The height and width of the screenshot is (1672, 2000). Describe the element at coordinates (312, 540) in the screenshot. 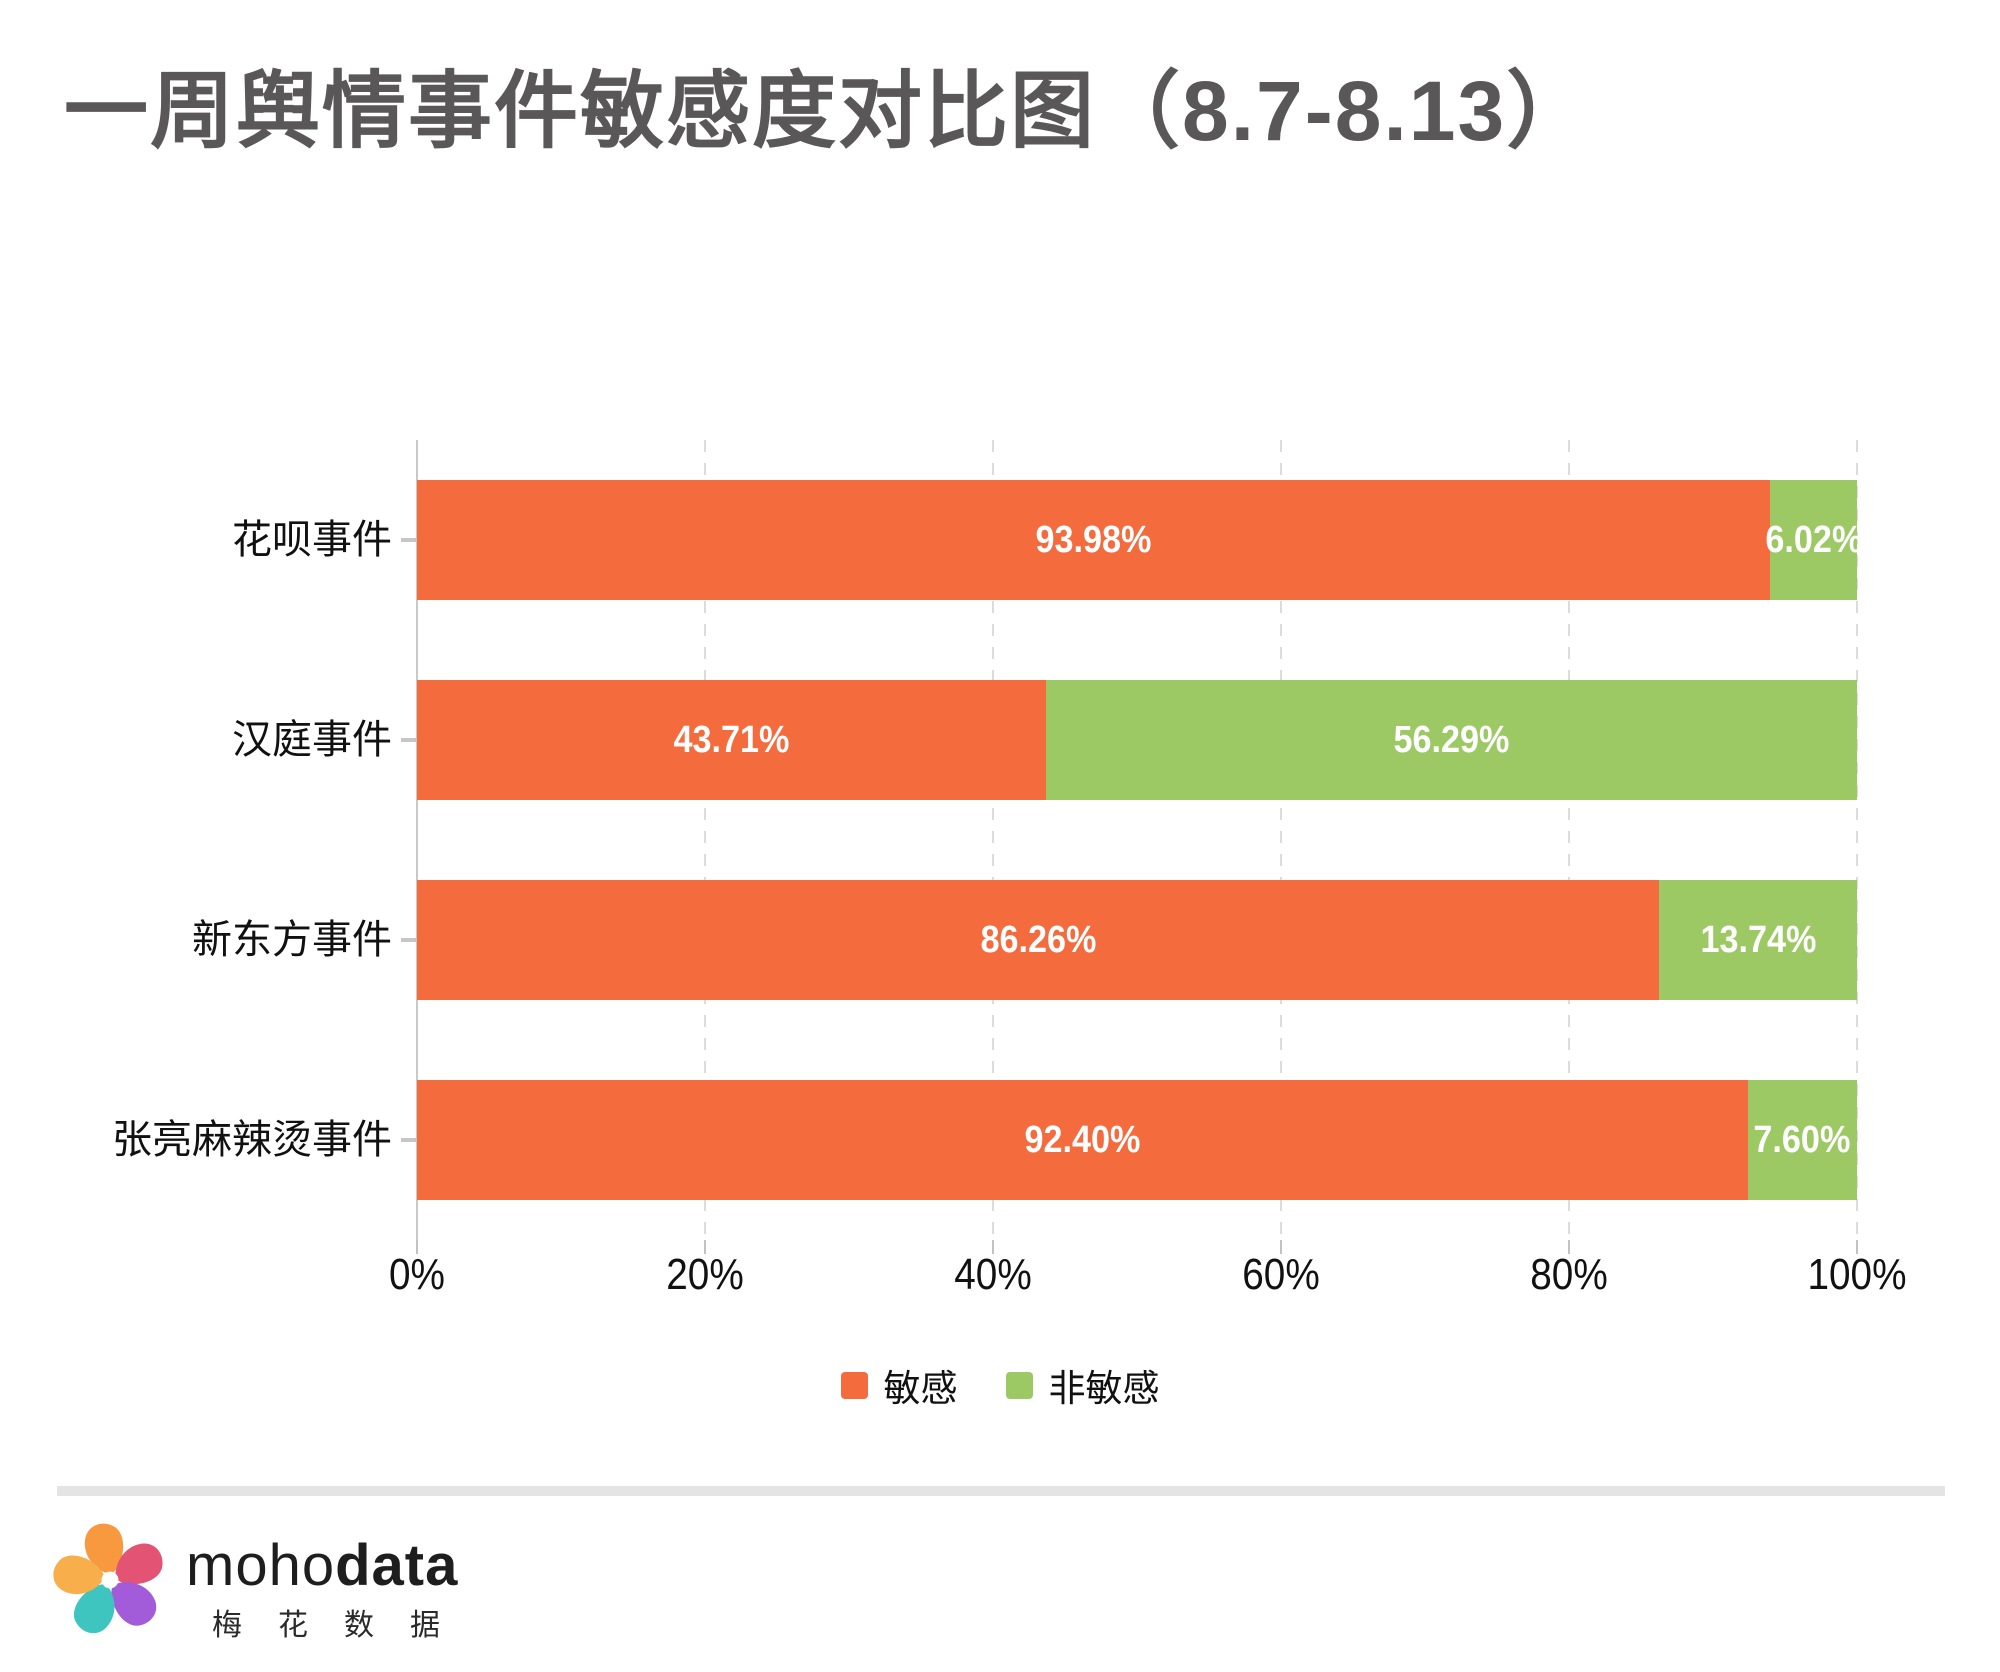

I see `category-label: 花呗事件` at that location.